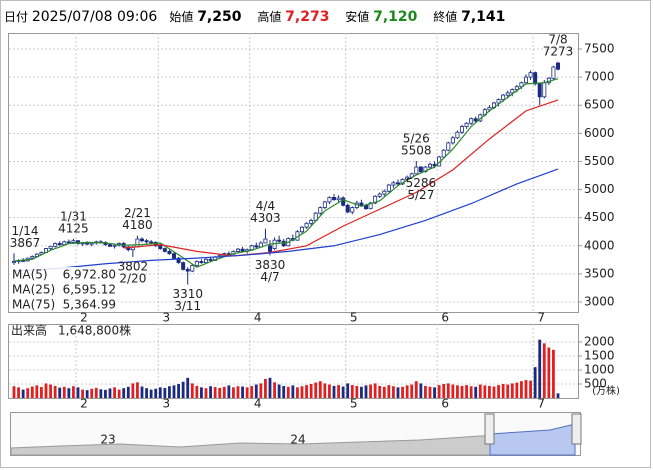 Image resolution: width=653 pixels, height=470 pixels. What do you see at coordinates (270, 265) in the screenshot?
I see `annotation-value: 3830` at bounding box center [270, 265].